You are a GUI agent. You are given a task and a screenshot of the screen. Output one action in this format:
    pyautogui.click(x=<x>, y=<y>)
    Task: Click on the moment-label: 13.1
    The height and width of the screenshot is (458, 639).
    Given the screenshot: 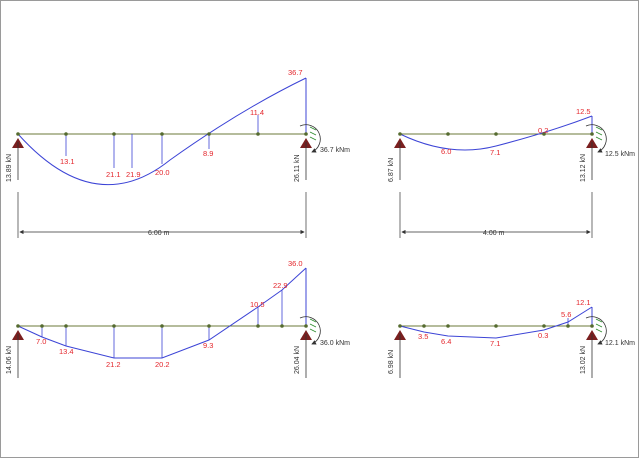 What is the action you would take?
    pyautogui.click(x=67, y=161)
    